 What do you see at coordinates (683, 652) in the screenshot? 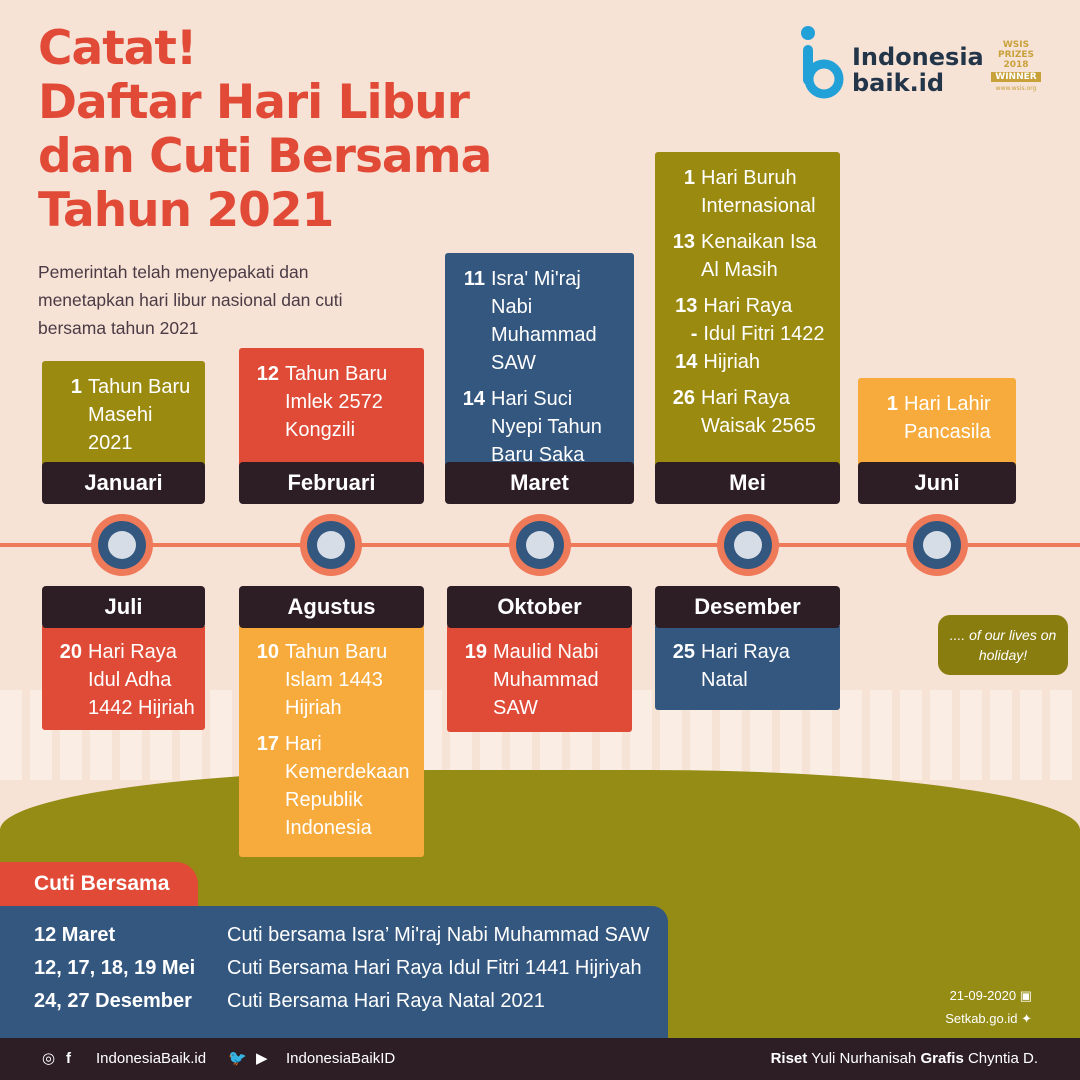
I see `holiday-day: 25` at bounding box center [683, 652].